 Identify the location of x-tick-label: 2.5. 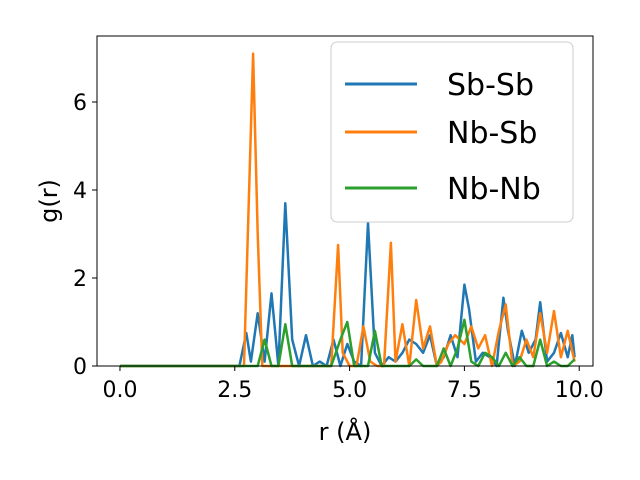
(234, 390).